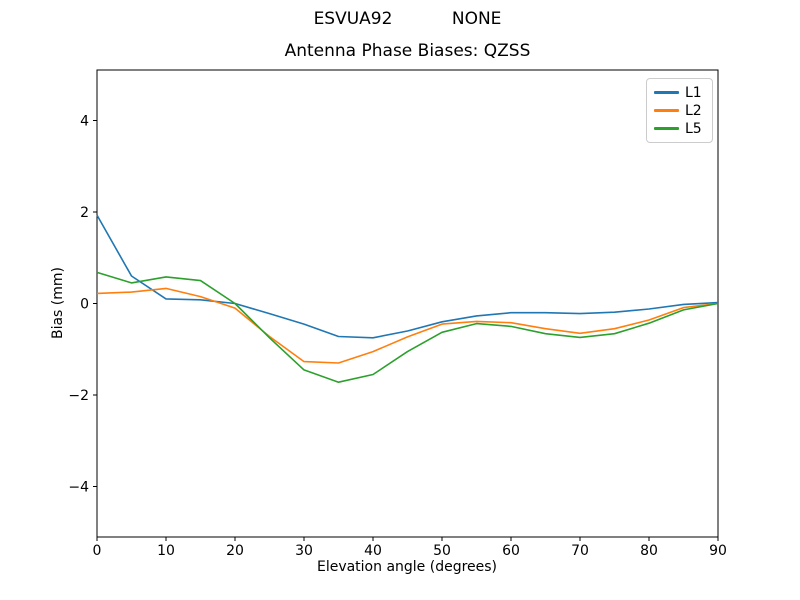  I want to click on legend-line-l1-icon, so click(666, 92).